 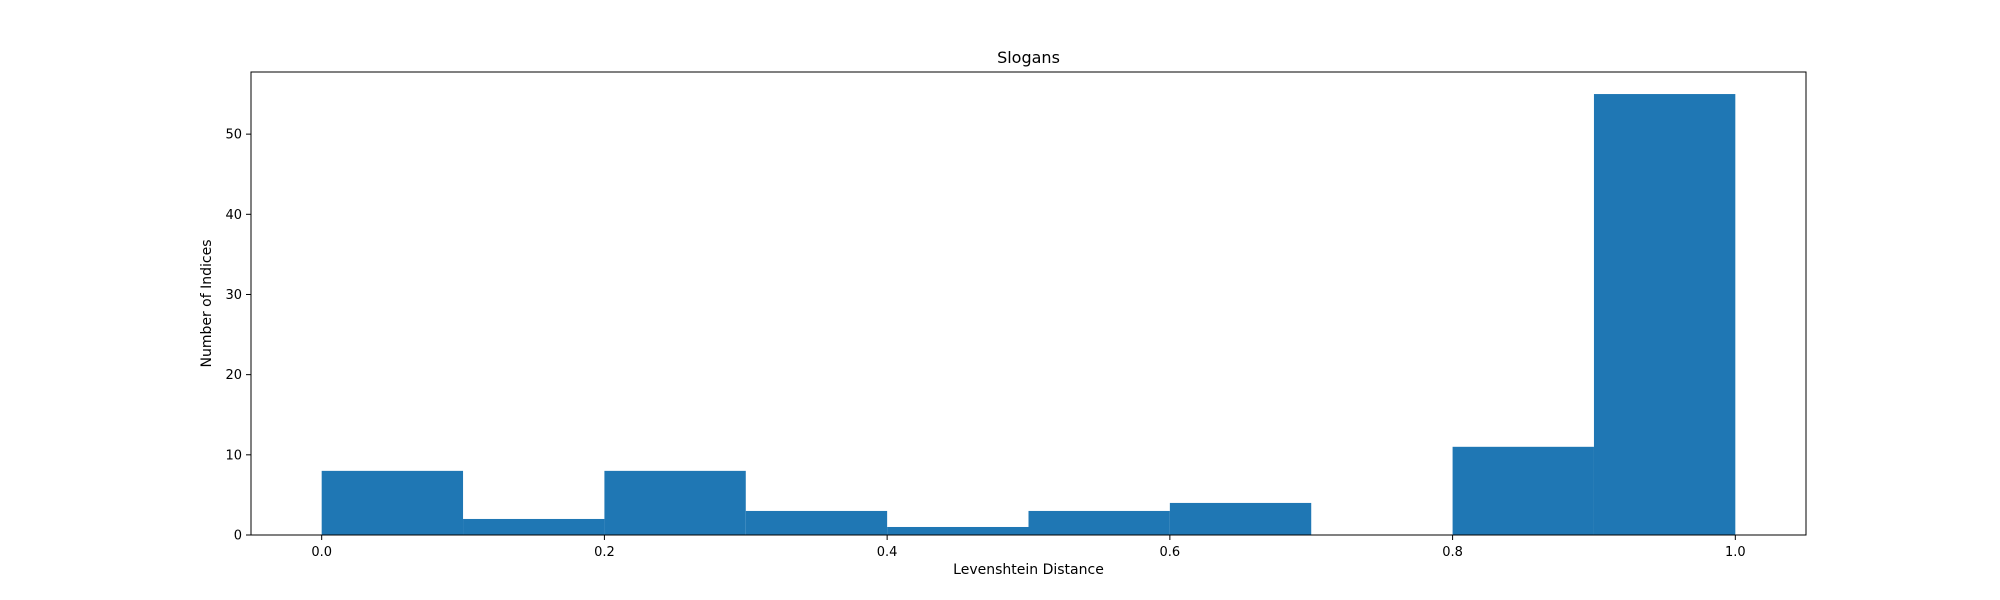 I want to click on x-tick-label: 0.4, so click(x=887, y=552).